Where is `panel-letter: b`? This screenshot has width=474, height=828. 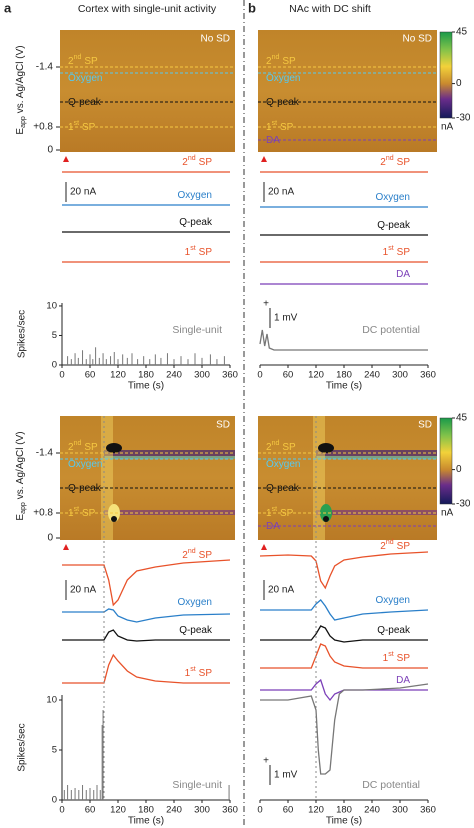
panel-letter: b is located at coordinates (252, 7).